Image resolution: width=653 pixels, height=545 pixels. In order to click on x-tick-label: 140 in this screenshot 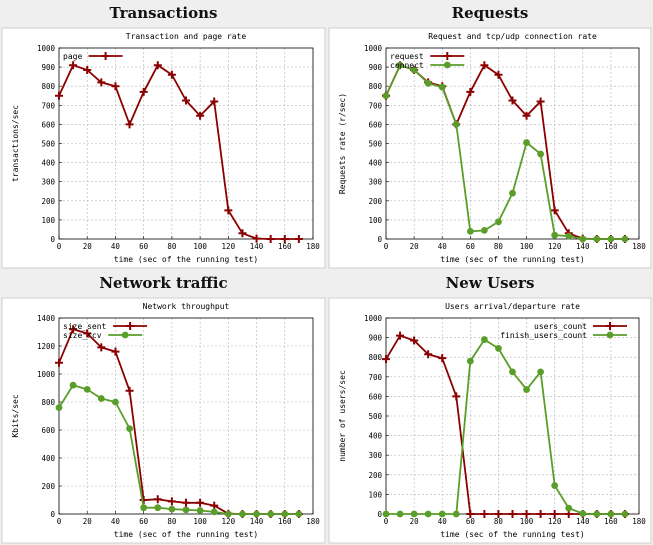, I will do `click(257, 521)`.